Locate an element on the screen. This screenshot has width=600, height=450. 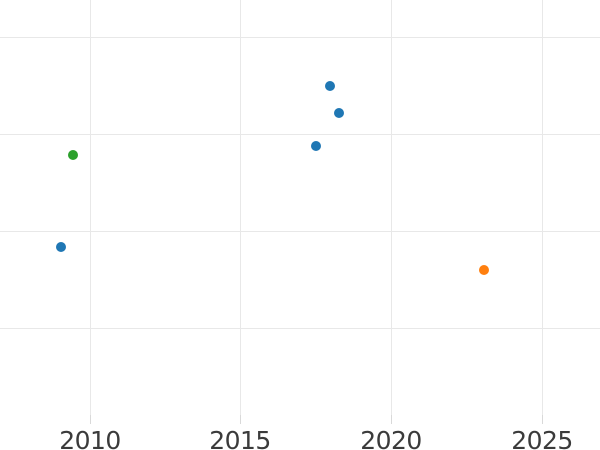
x-axis-tick-label: 2010 is located at coordinates (90, 438).